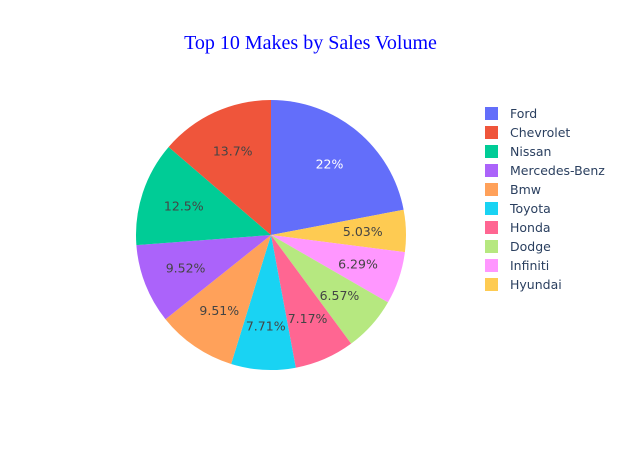 This screenshot has height=450, width=621. Describe the element at coordinates (358, 263) in the screenshot. I see `slice-label-infiniti: 6.29%` at that location.